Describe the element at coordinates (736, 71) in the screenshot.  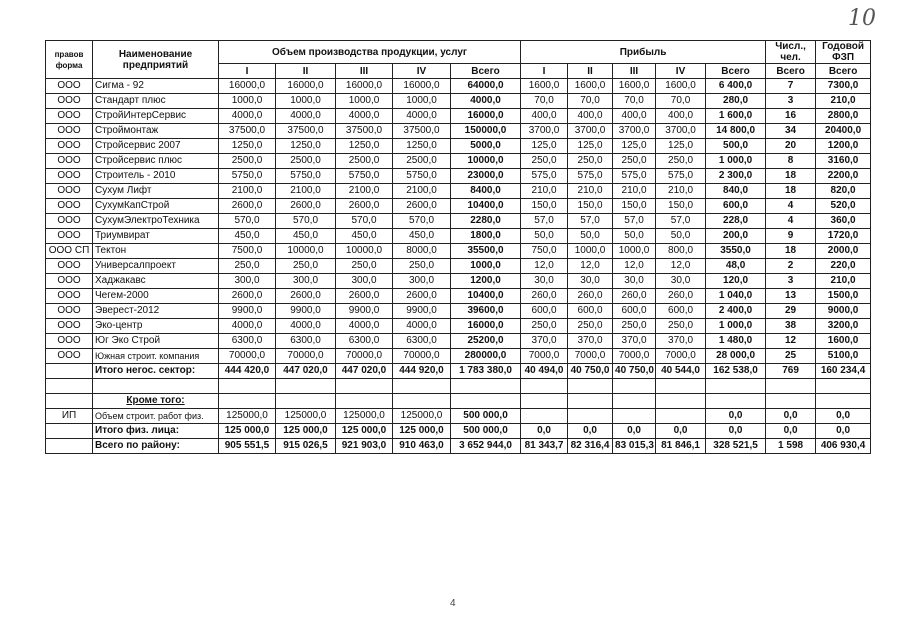
I see `header-subcell: Всего` at that location.